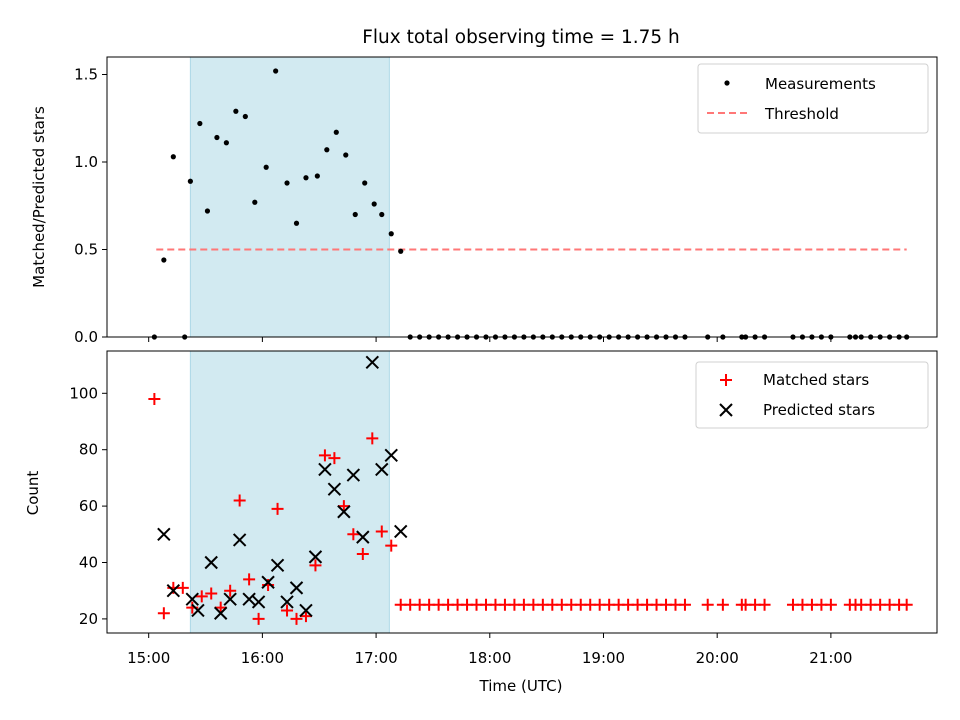 Image resolution: width=960 pixels, height=720 pixels. I want to click on count-ytick-label: 20, so click(88, 619).